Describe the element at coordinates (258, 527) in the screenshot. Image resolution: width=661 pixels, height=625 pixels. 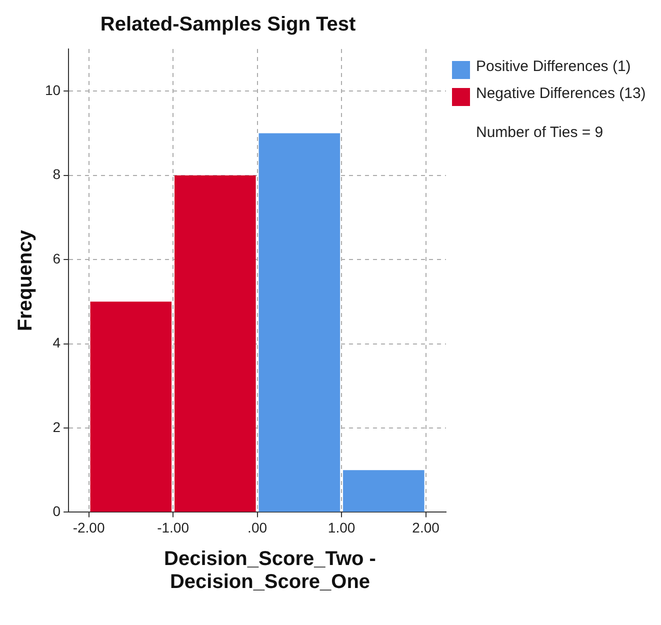
I see `x-tick-label: .00` at that location.